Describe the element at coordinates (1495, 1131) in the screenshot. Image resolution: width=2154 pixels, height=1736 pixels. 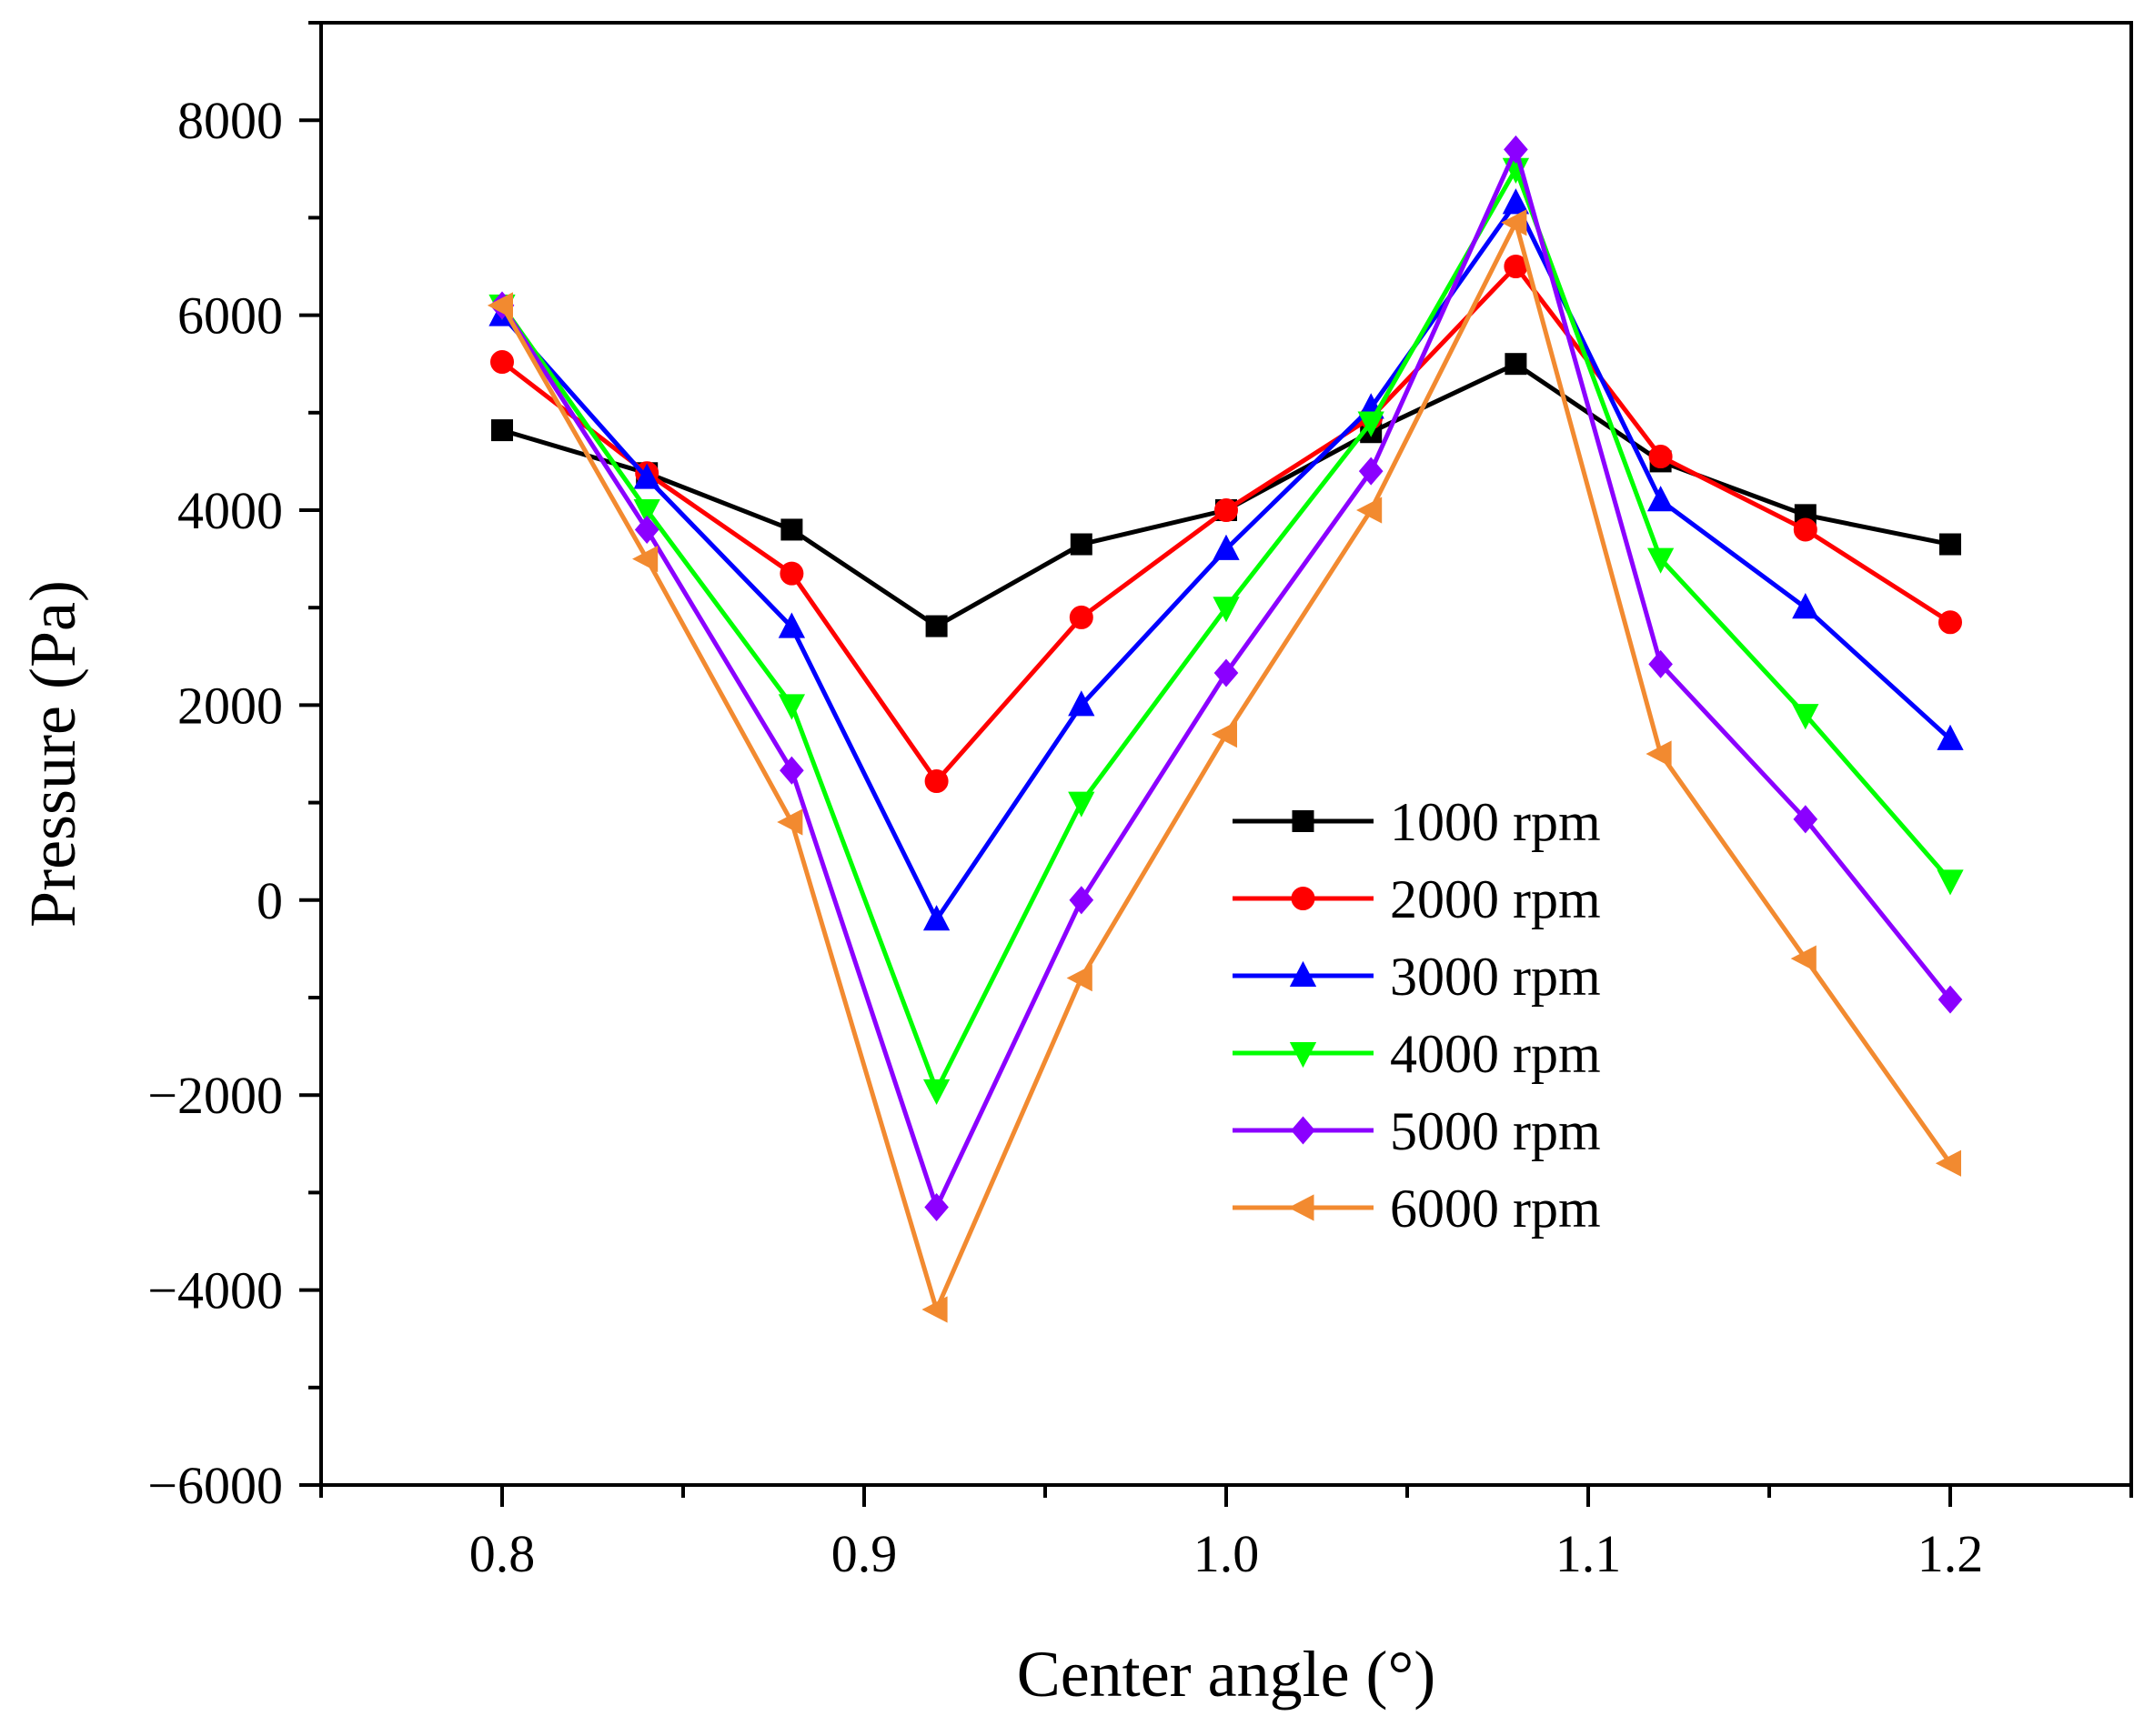
I see `legend-label: 5000 rpm` at that location.